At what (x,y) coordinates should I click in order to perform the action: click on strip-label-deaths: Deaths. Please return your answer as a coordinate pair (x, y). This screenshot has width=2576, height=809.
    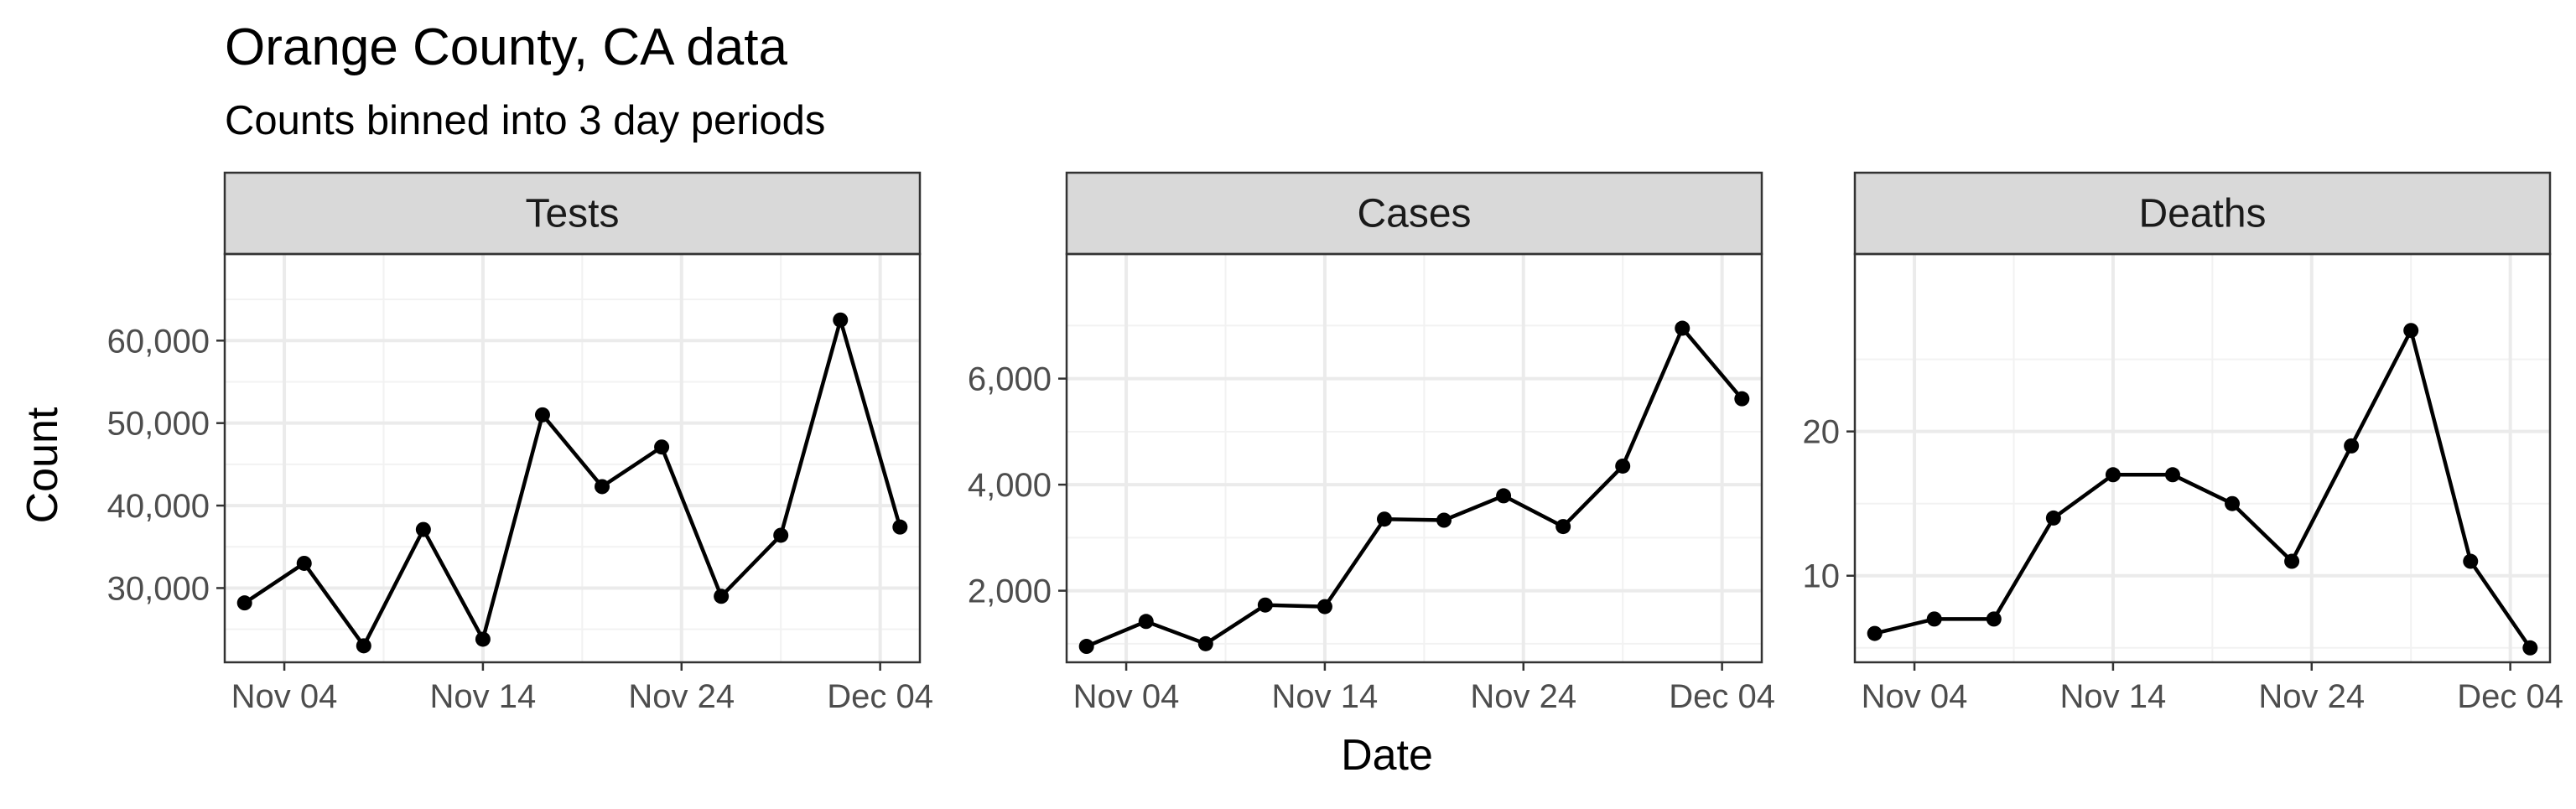
    Looking at the image, I should click on (2202, 214).